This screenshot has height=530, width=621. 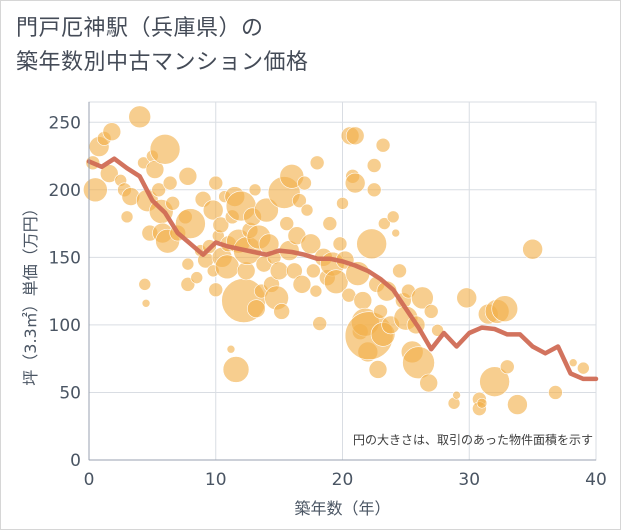 What do you see at coordinates (75, 461) in the screenshot?
I see `y-tick-label: 0` at bounding box center [75, 461].